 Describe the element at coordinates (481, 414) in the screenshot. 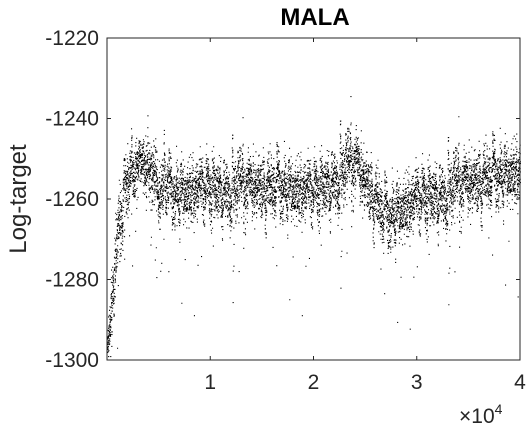

I see `x-axis-exponent: ×10⁴` at that location.